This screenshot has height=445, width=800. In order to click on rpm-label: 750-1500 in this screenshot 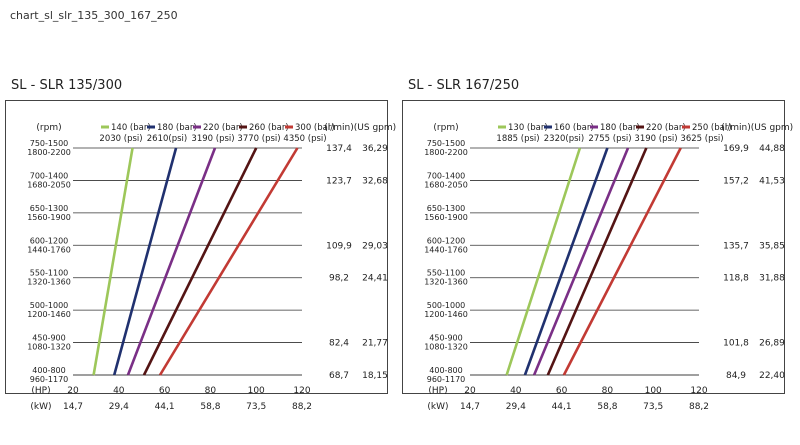, I will do `click(49, 143)`.